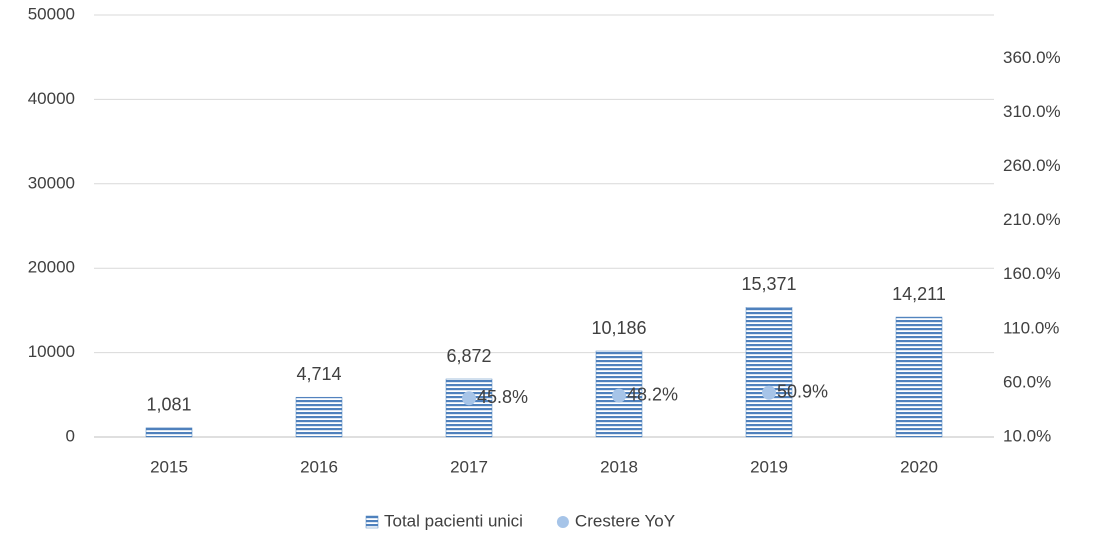 Image resolution: width=1095 pixels, height=535 pixels. What do you see at coordinates (768, 284) in the screenshot?
I see `data-label: 15,371` at bounding box center [768, 284].